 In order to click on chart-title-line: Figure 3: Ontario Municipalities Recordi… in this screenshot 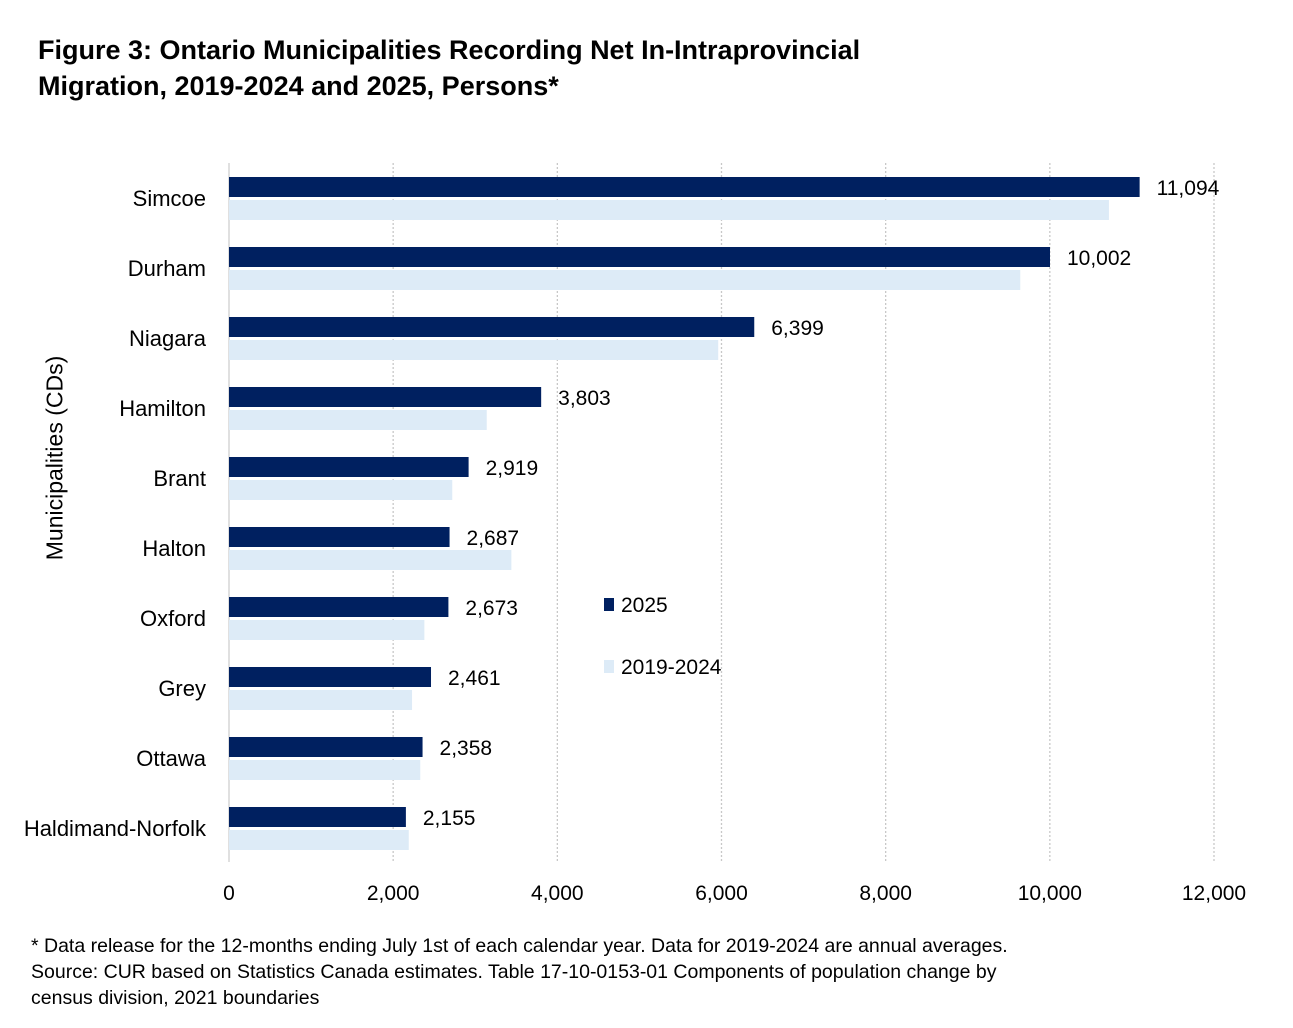, I will do `click(449, 50)`.